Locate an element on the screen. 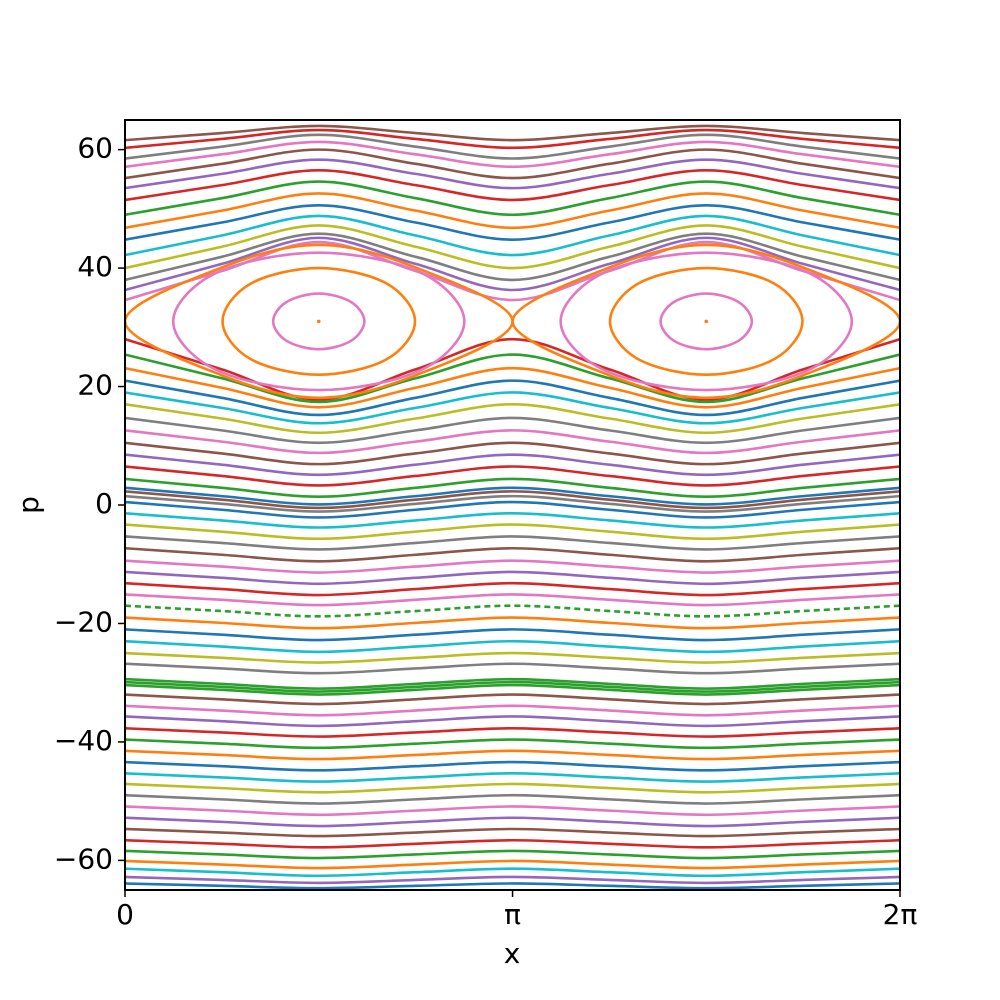 Image resolution: width=1000 pixels, height=1000 pixels. x-tick-label: 2π is located at coordinates (900, 914).